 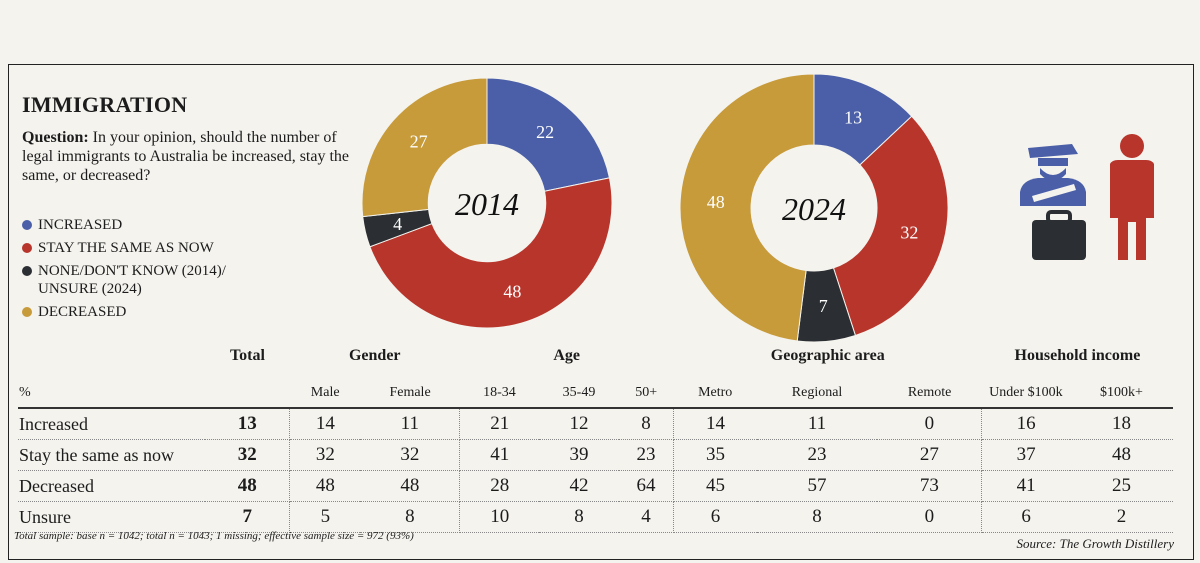 I want to click on table-cell: 13, so click(x=248, y=423).